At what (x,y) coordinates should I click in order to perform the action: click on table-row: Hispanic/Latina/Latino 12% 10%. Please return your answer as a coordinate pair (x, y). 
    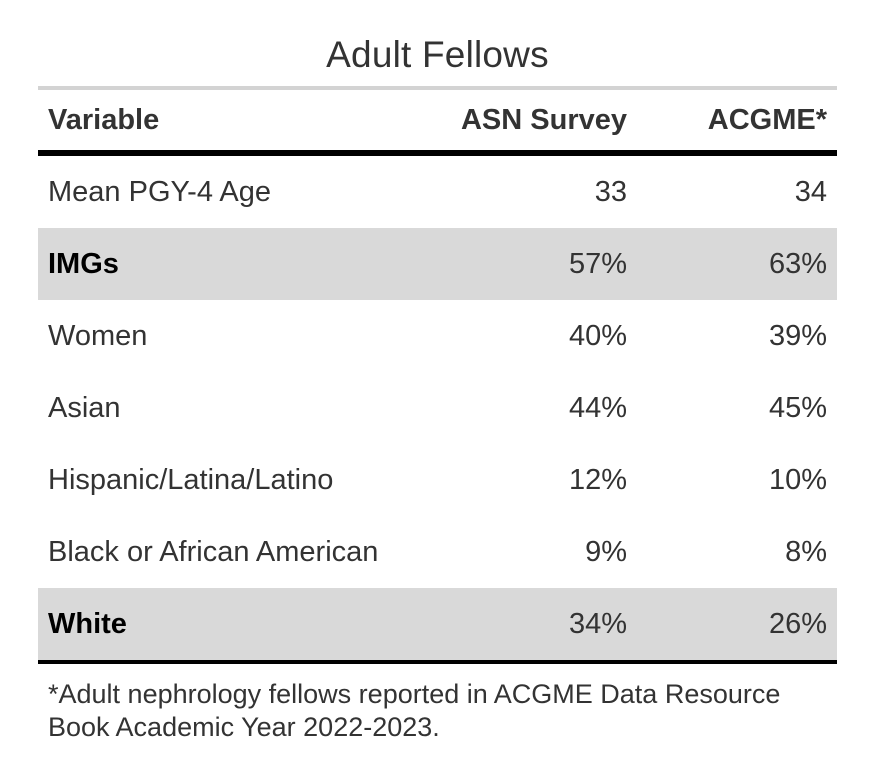
    Looking at the image, I should click on (437, 480).